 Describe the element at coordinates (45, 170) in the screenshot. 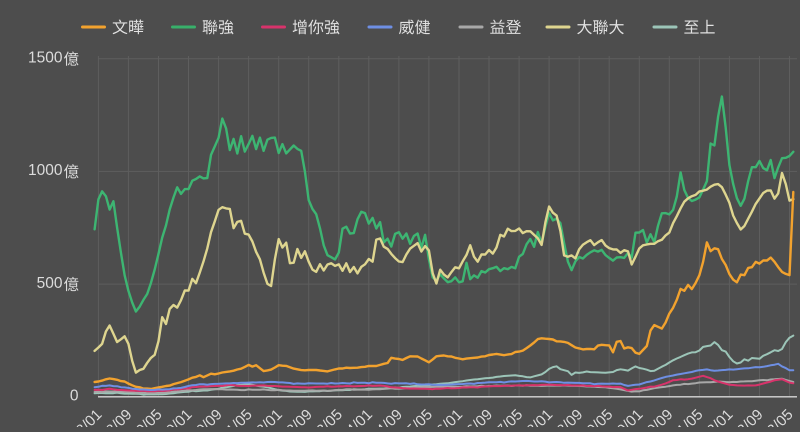

I see `svg-text: 1000` at that location.